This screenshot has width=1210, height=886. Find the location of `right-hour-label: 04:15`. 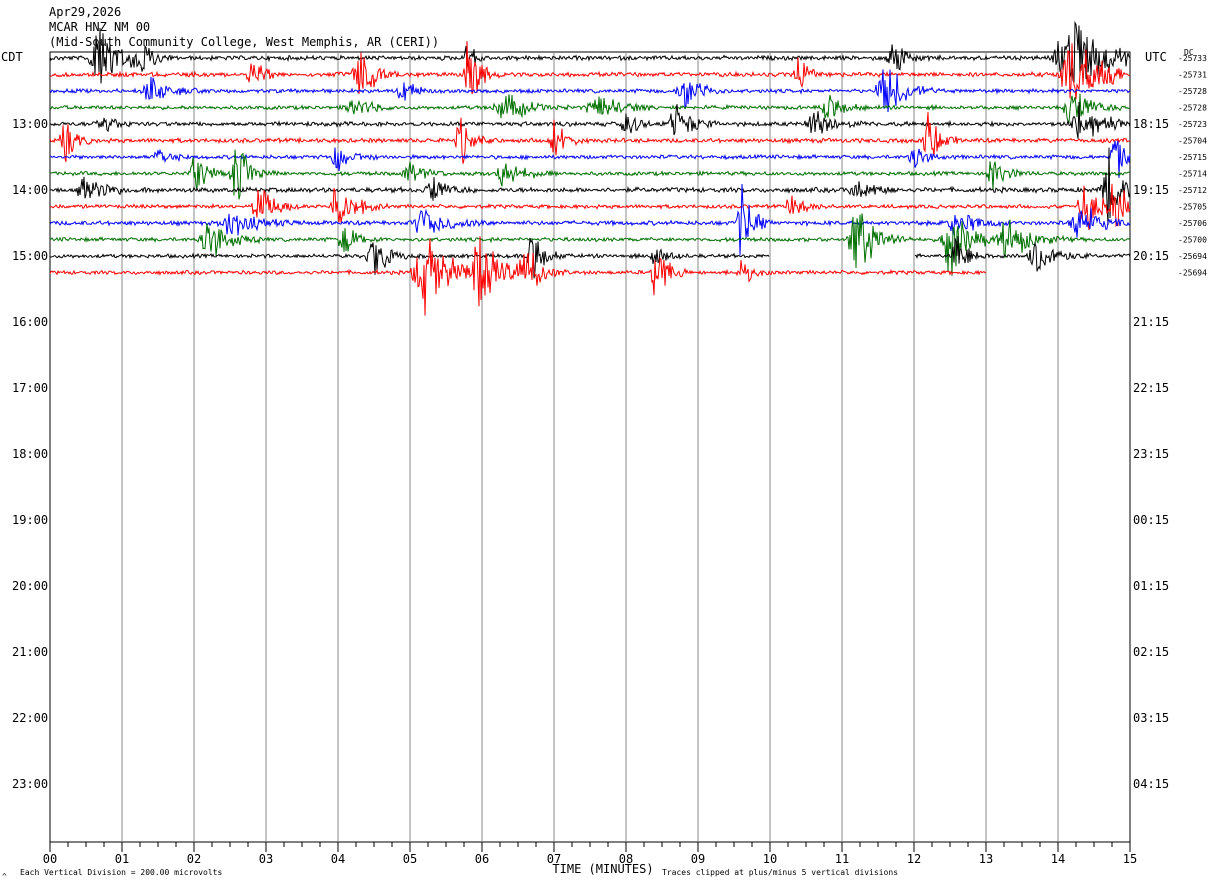

right-hour-label: 04:15 is located at coordinates (1151, 784).